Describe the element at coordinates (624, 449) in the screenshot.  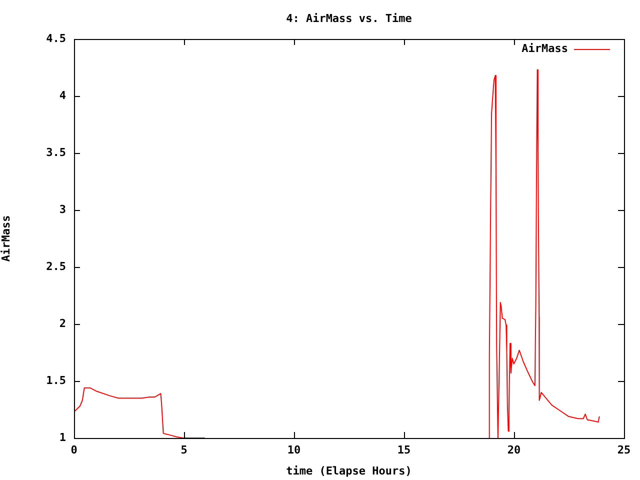
I see `x-tick-label: 25` at that location.